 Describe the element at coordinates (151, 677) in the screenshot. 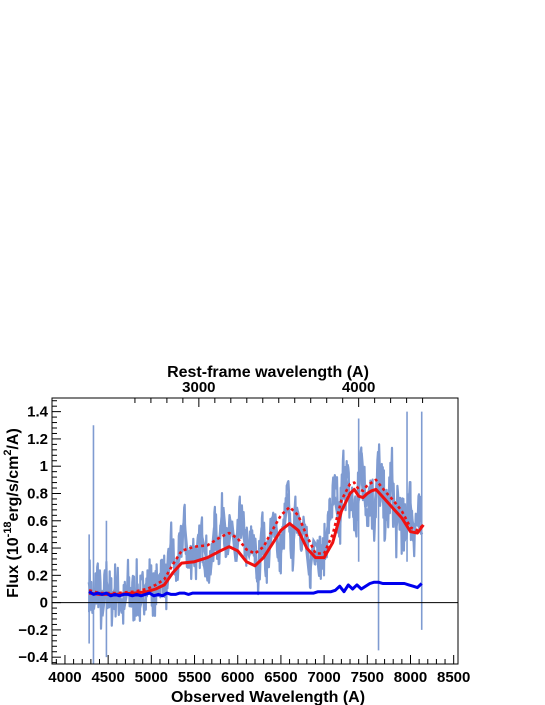

I see `x-tick-label: 5000` at that location.